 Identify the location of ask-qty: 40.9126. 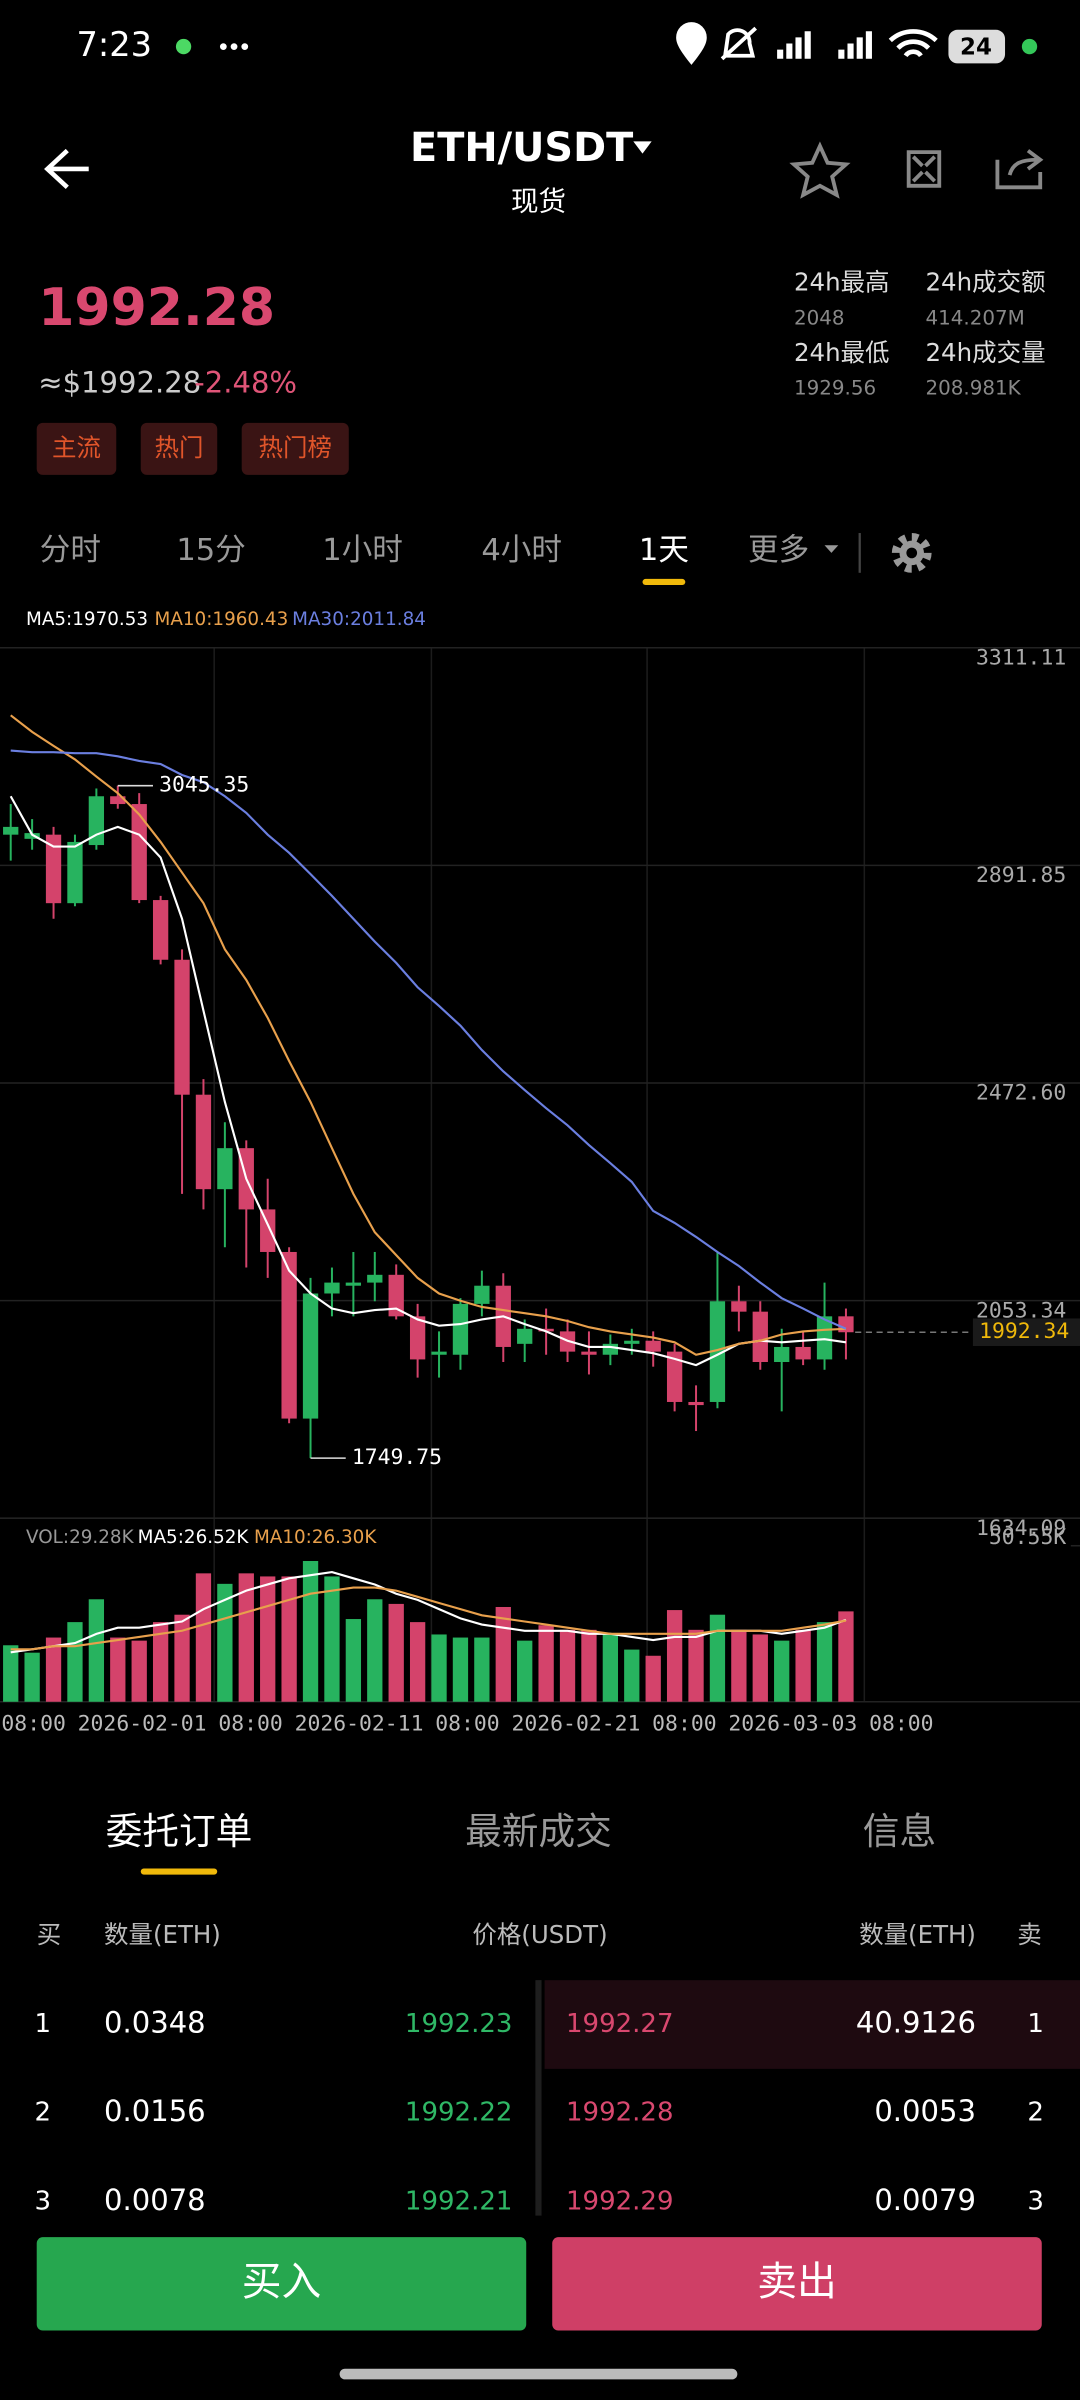
(916, 2023).